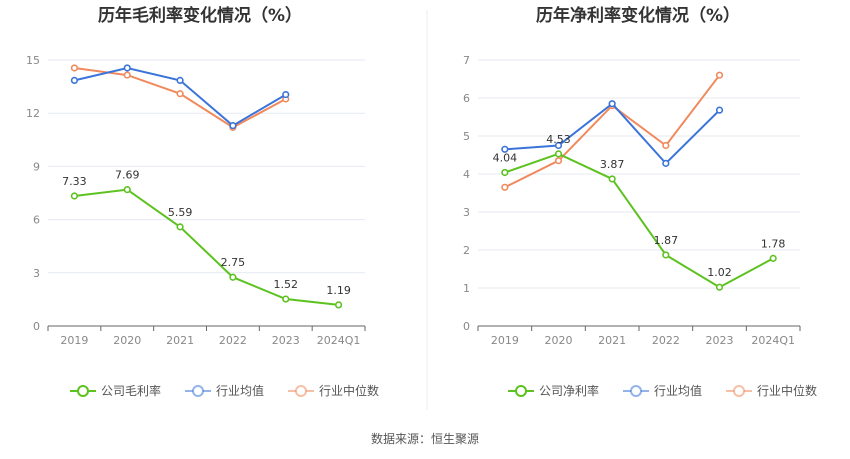  What do you see at coordinates (466, 60) in the screenshot?
I see `y-tick-label: 7` at bounding box center [466, 60].